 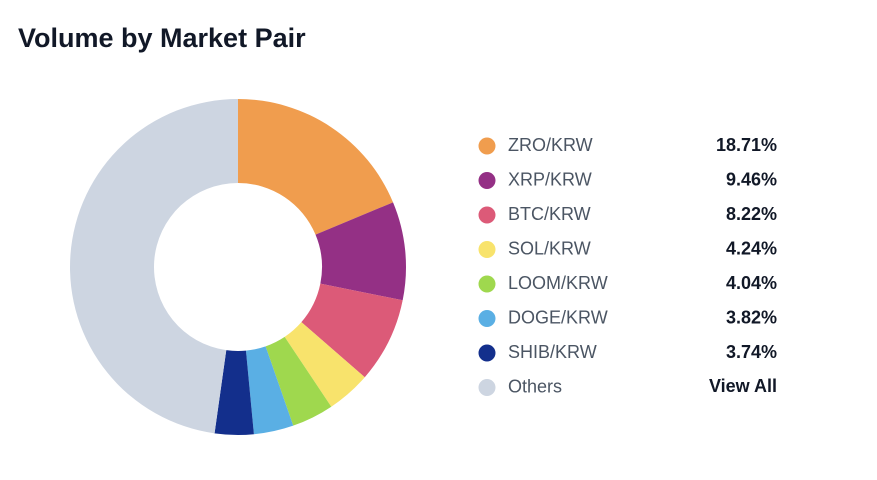 What do you see at coordinates (751, 352) in the screenshot?
I see `value-label: 3.74%` at bounding box center [751, 352].